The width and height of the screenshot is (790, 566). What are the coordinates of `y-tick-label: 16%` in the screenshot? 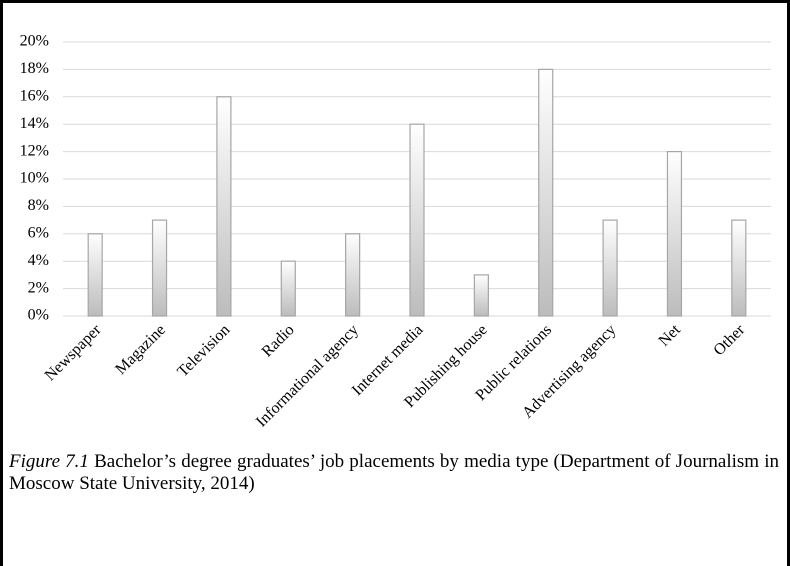 It's located at (34, 95).